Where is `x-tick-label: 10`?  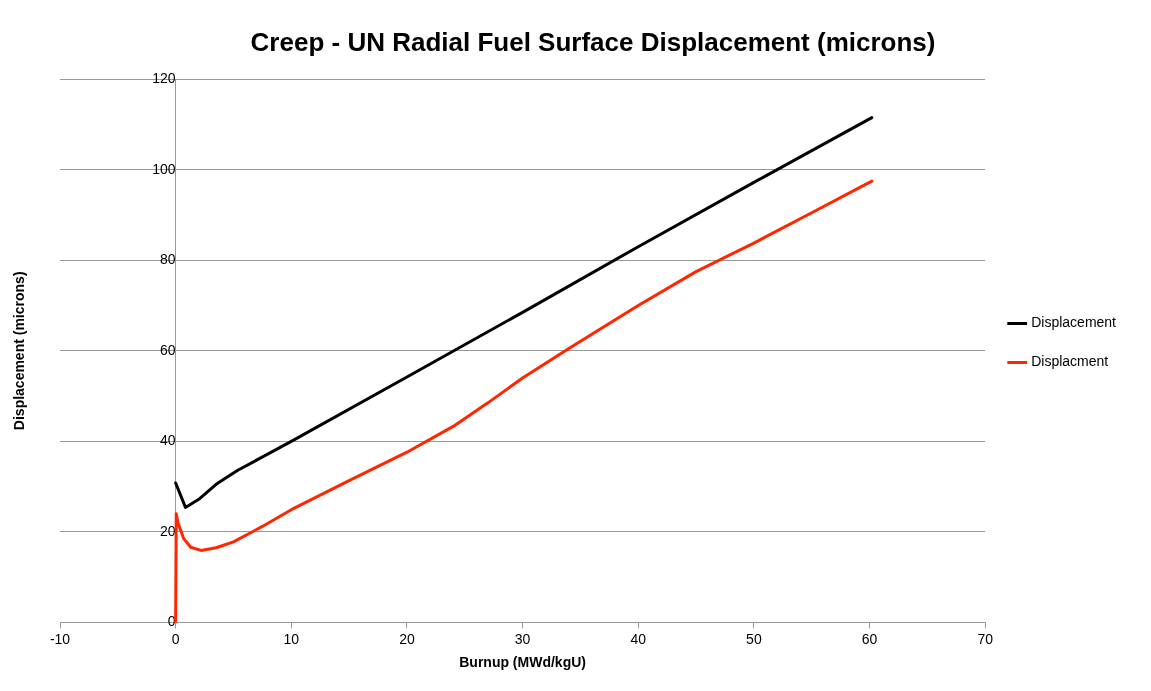 x-tick-label: 10 is located at coordinates (291, 638).